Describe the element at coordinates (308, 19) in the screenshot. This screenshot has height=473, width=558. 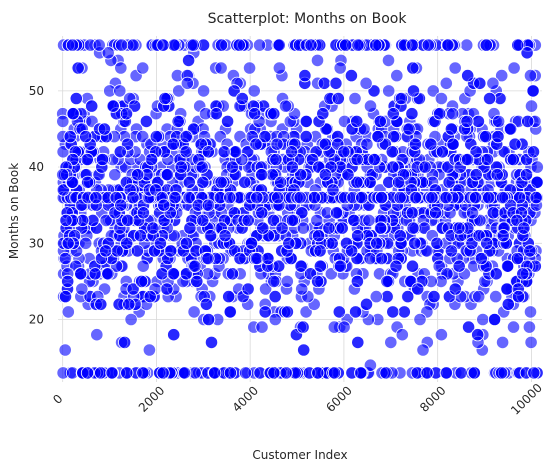
I see `chart-title: Scatterplot: Months on Book` at that location.